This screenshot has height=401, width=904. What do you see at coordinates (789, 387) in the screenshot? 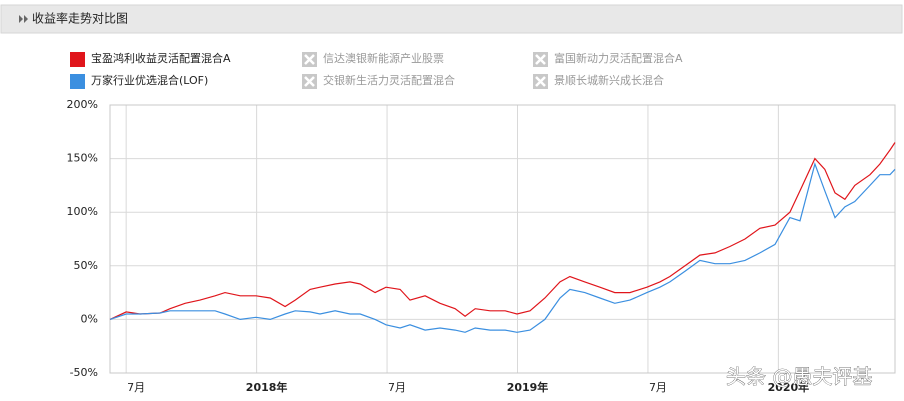
I see `x-tick-label: 2020年` at bounding box center [789, 387].